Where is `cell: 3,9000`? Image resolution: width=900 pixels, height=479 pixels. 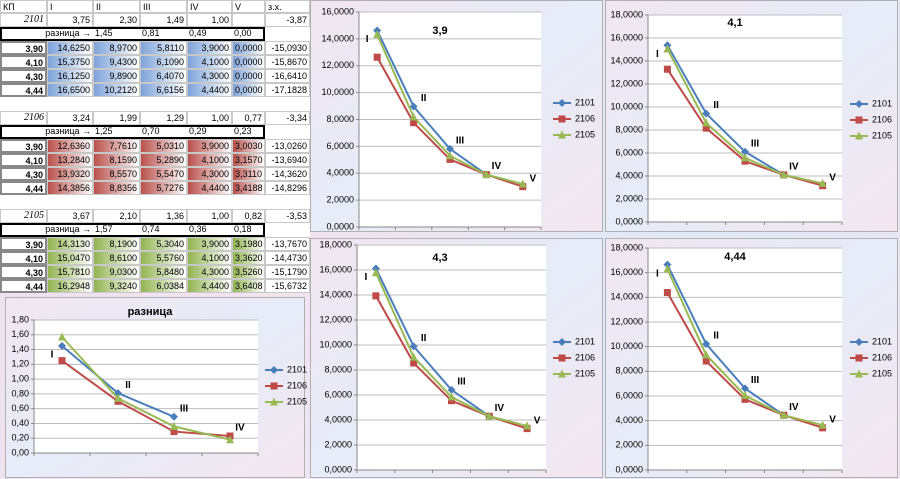
cell: 3,9000 is located at coordinates (209, 244).